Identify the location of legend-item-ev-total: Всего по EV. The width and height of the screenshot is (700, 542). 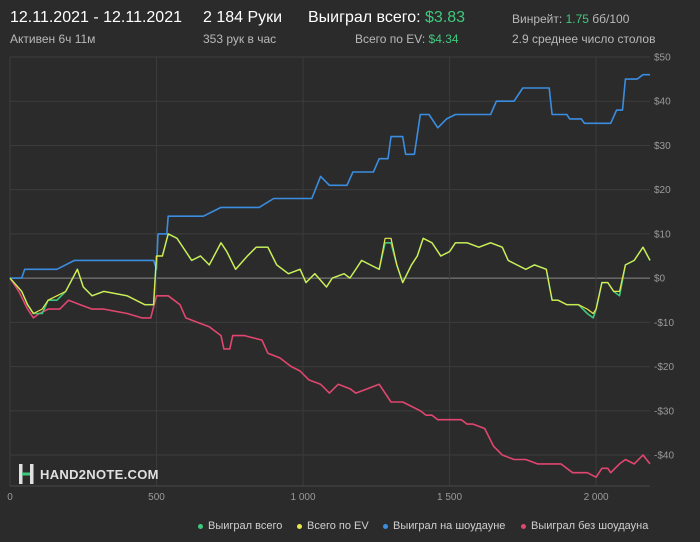
(333, 526).